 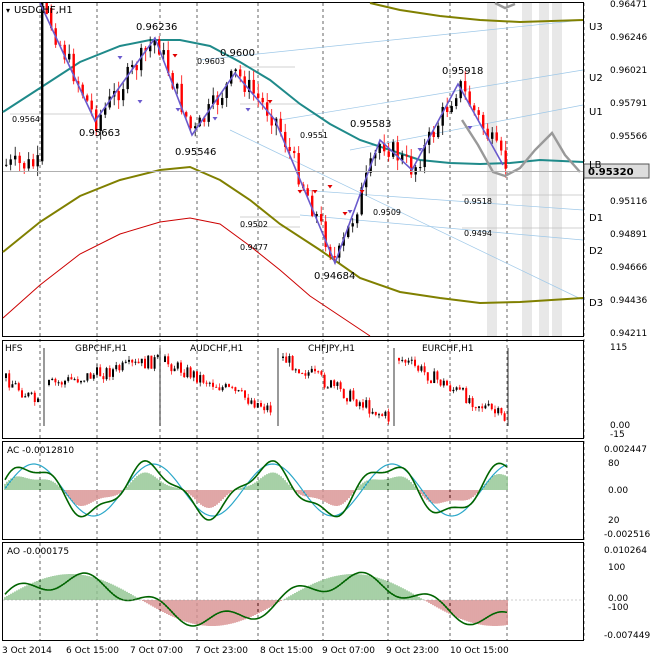 What do you see at coordinates (620, 426) in the screenshot?
I see `hfs-axis-tick: 0.00` at bounding box center [620, 426].